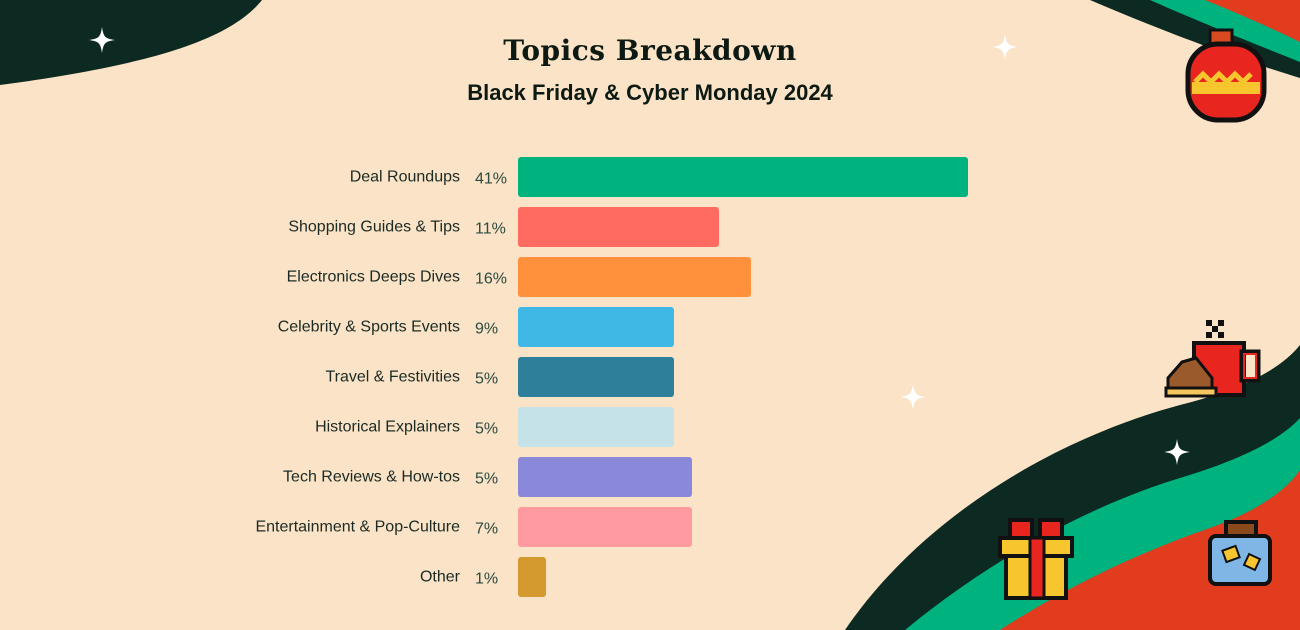 Image resolution: width=1300 pixels, height=630 pixels. I want to click on value-label: 1%, so click(486, 579).